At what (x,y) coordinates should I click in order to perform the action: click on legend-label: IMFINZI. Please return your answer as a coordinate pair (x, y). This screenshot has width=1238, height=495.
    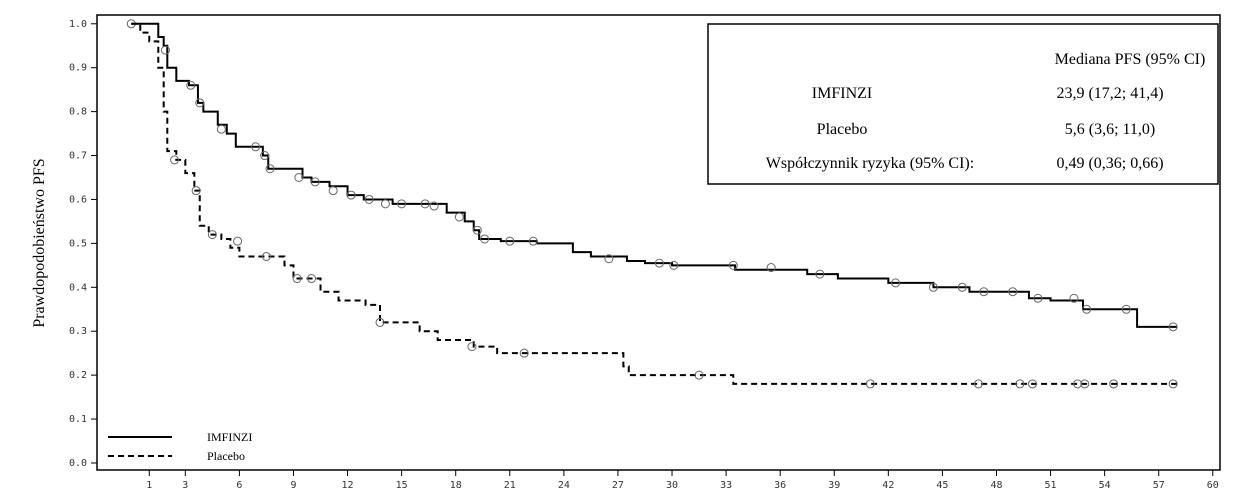
    Looking at the image, I should click on (229, 437).